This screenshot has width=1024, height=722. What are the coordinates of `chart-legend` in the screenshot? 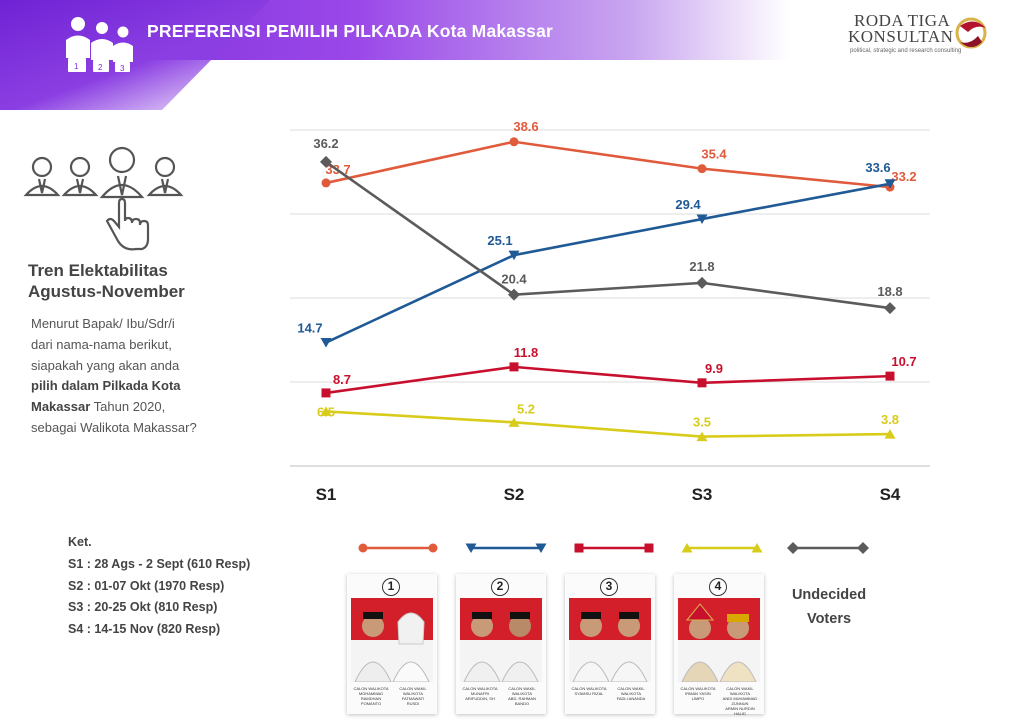 It's located at (613, 548).